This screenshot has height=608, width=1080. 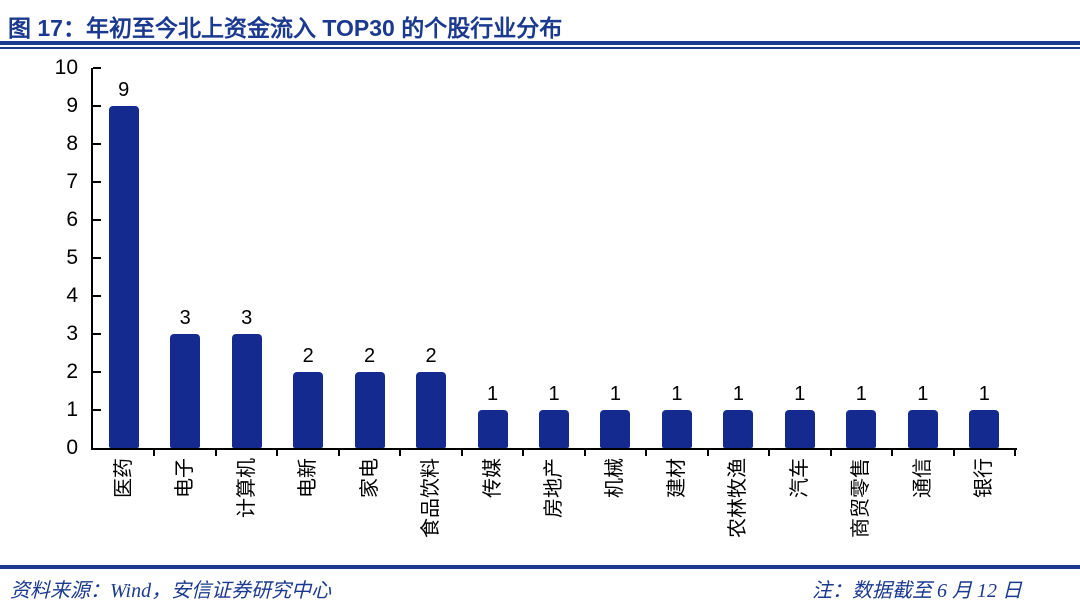 I want to click on y-axis-tick-label: 7, so click(x=72, y=181).